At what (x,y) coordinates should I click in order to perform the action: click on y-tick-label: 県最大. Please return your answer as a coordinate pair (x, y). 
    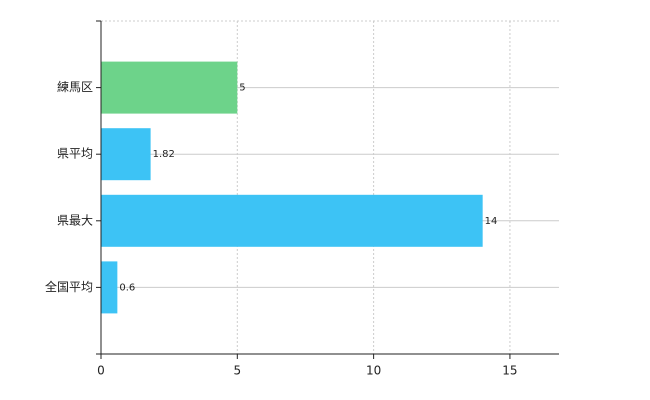
    Looking at the image, I should click on (75, 220).